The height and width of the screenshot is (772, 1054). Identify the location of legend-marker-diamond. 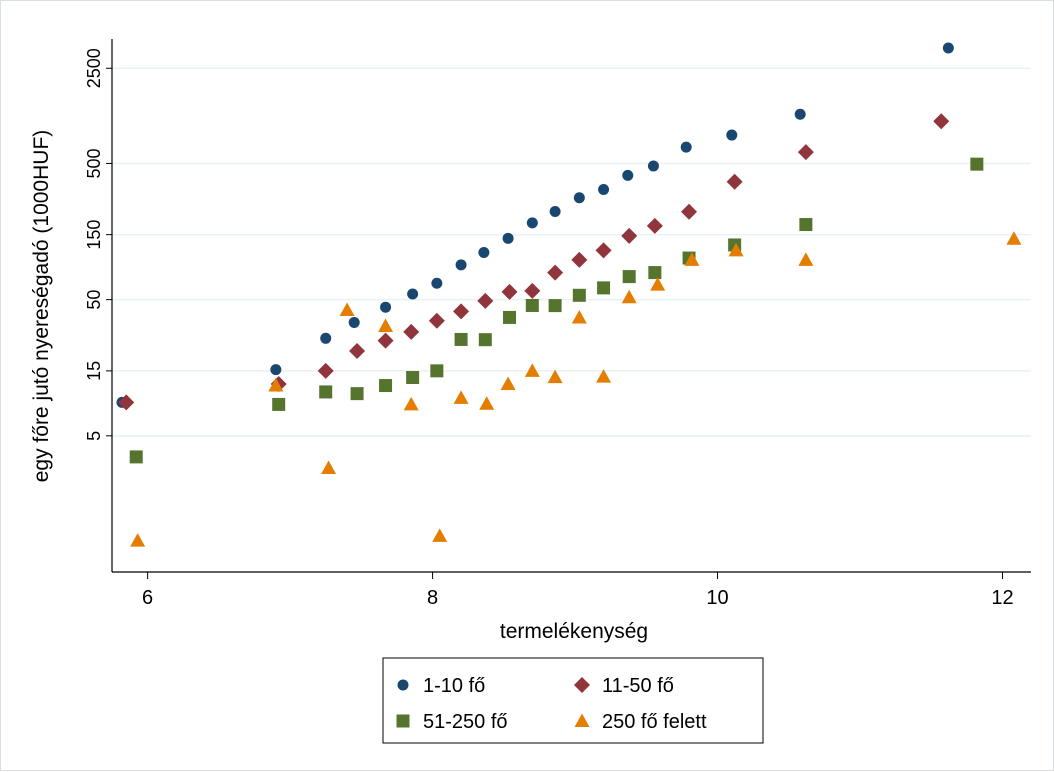
(582, 685).